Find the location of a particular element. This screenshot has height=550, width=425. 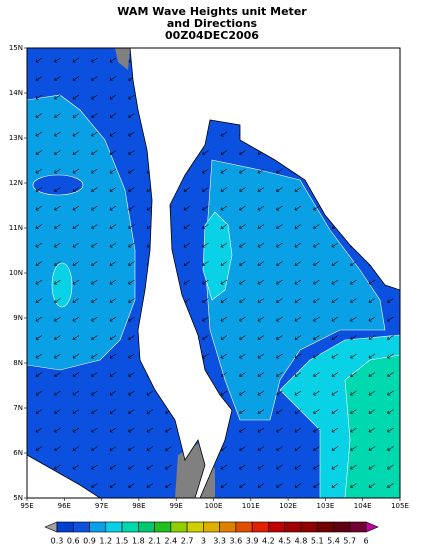

lon-label: 105E is located at coordinates (400, 506).